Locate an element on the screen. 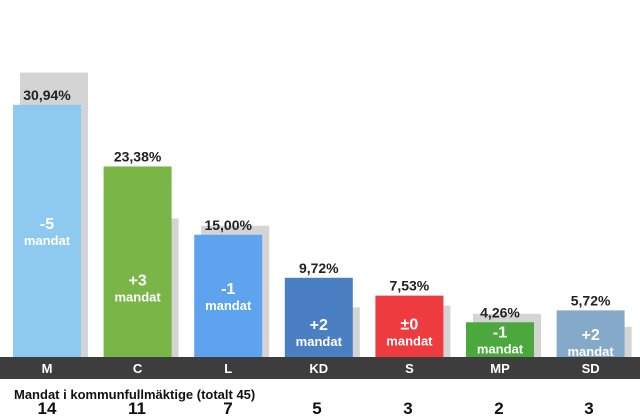 The image size is (640, 419). seat-count-c: 11 is located at coordinates (137, 408).